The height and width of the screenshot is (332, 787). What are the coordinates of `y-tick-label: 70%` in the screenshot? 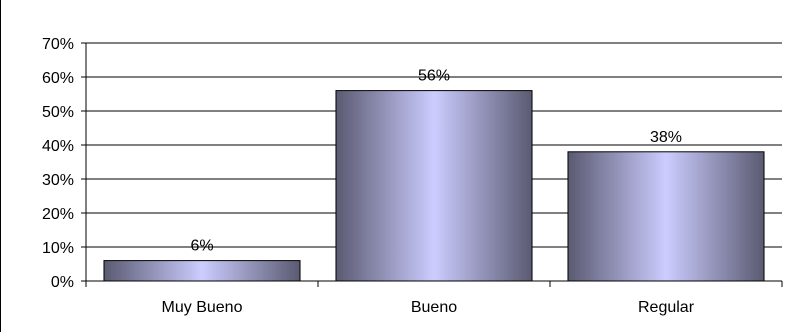 It's located at (58, 44).